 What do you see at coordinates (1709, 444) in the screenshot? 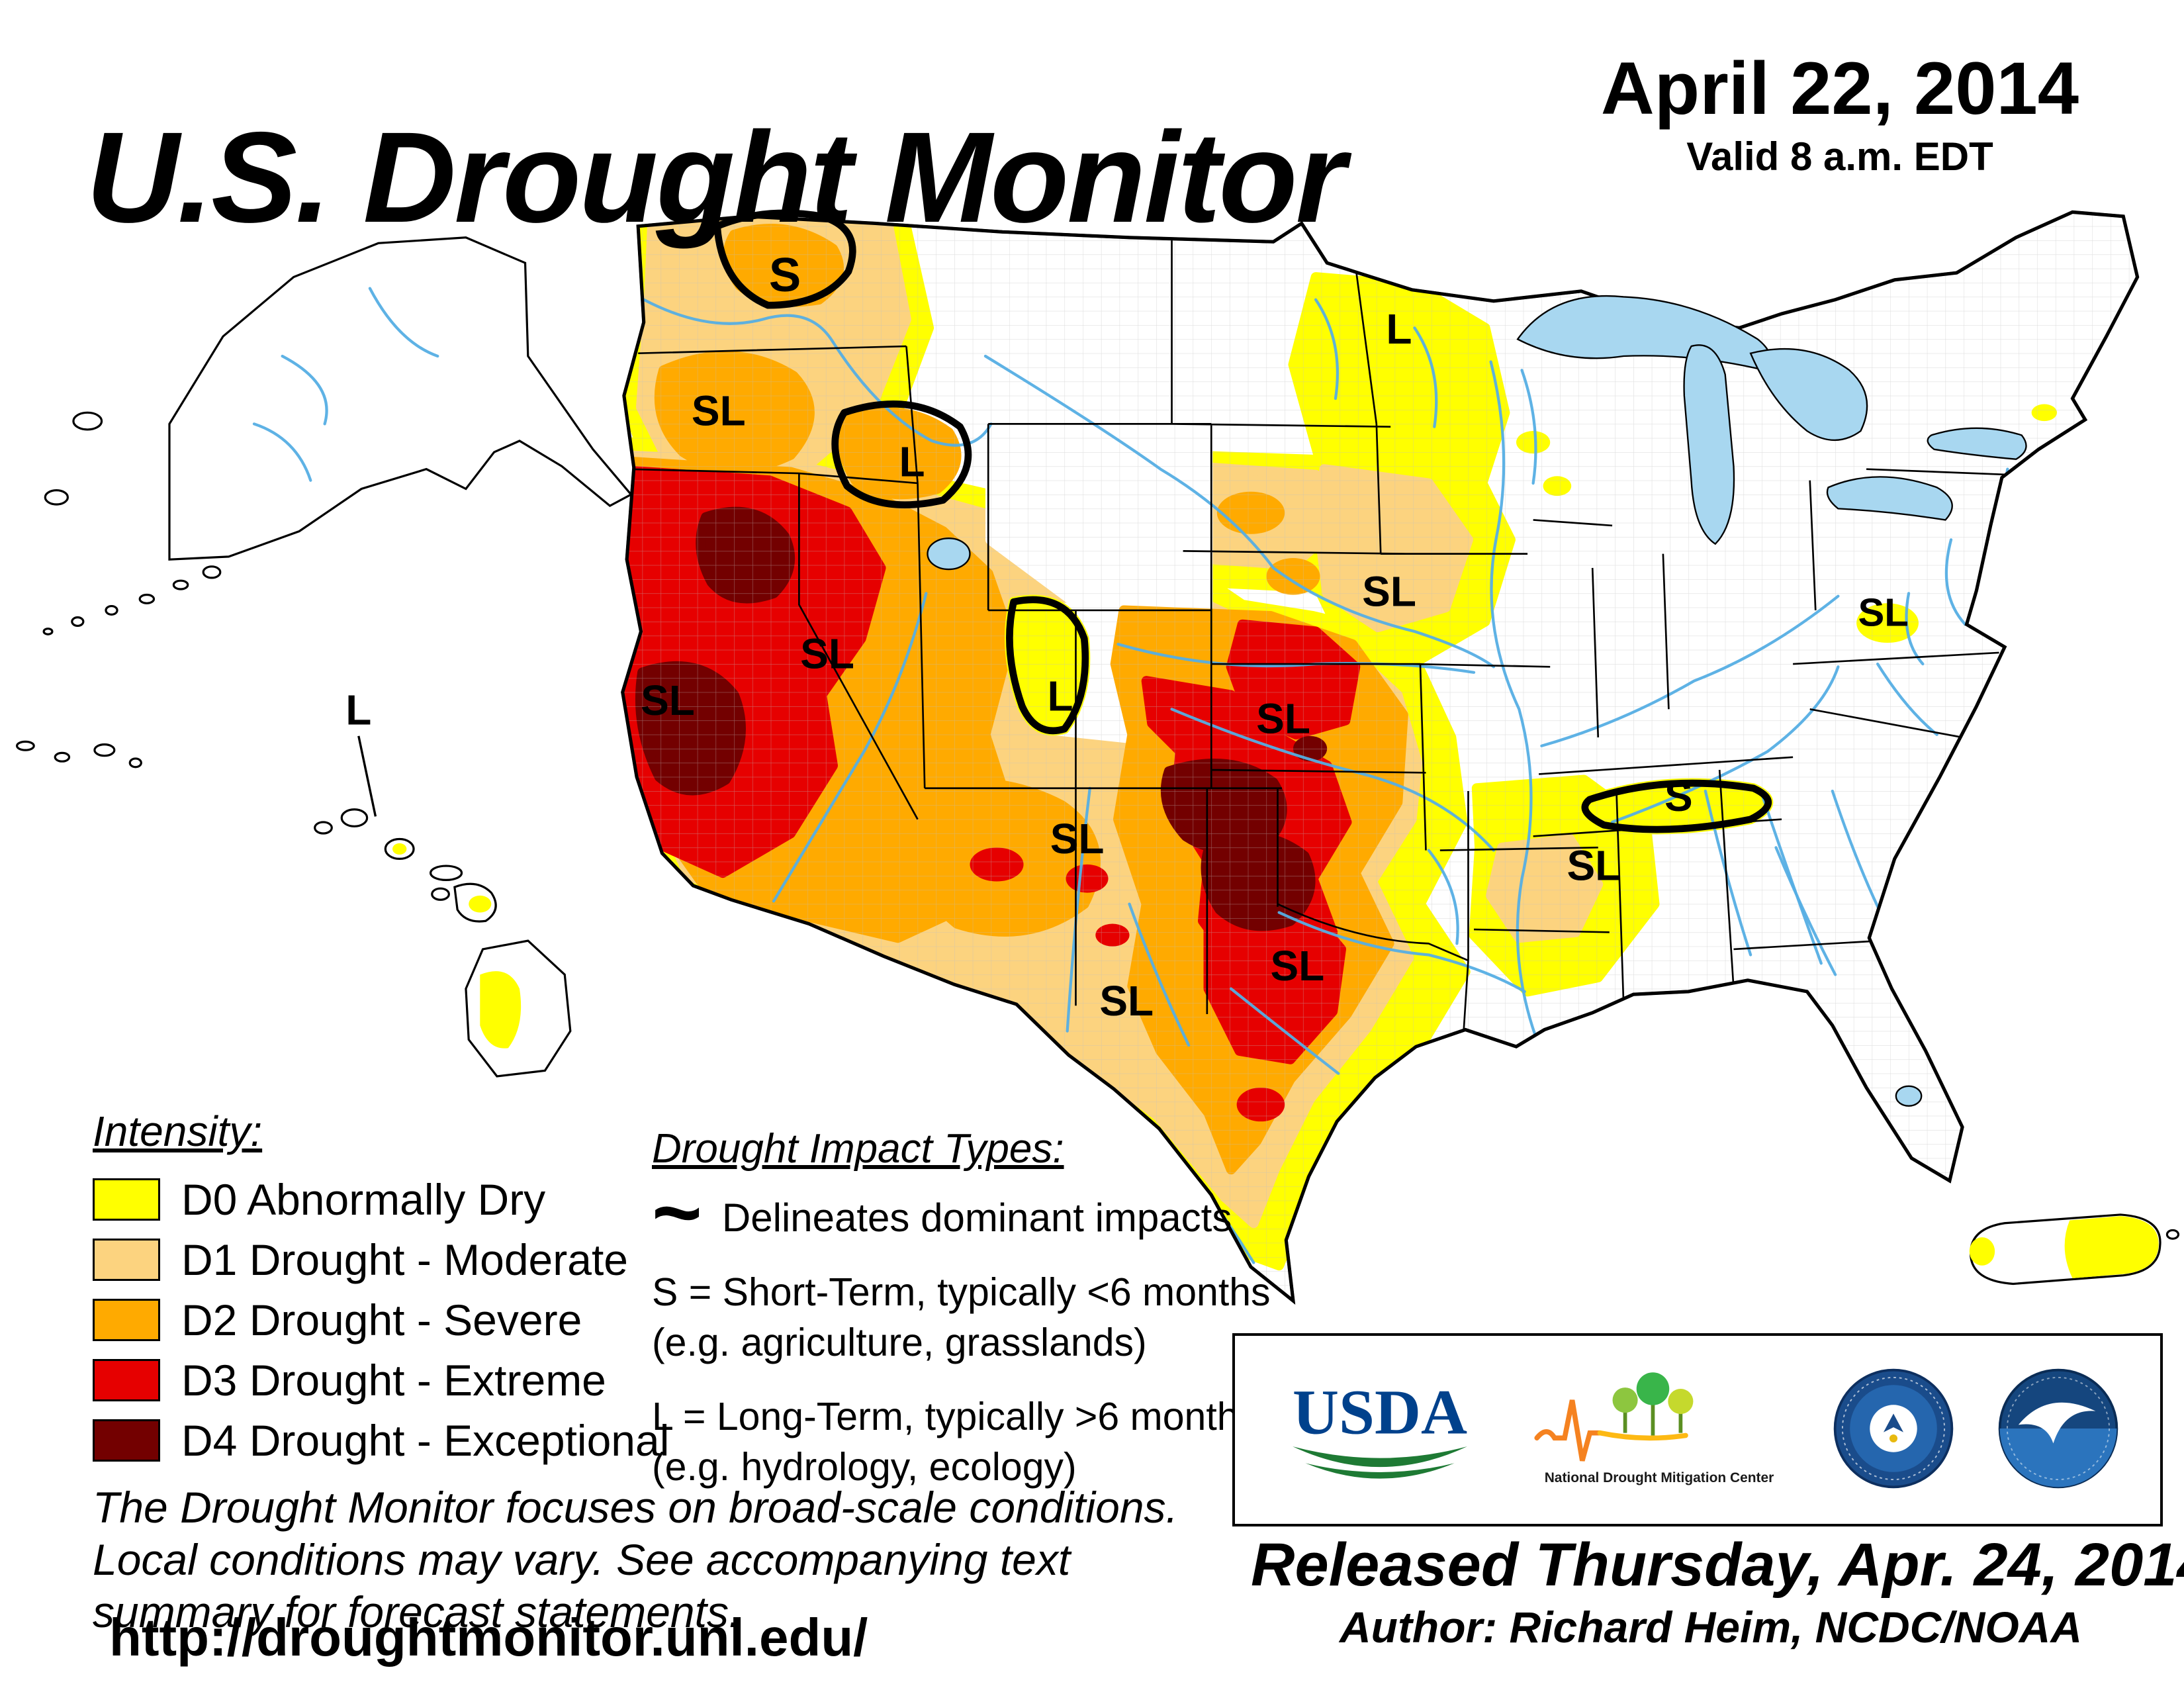
I see `lake-michigan` at bounding box center [1709, 444].